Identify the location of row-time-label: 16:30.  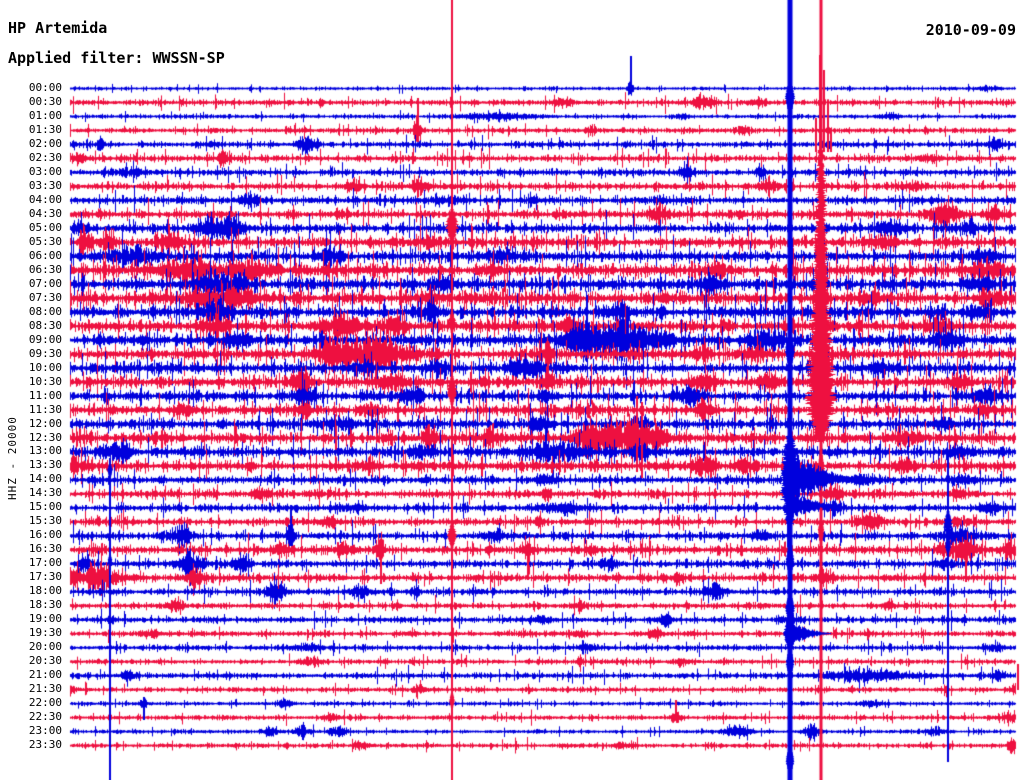
(45, 549).